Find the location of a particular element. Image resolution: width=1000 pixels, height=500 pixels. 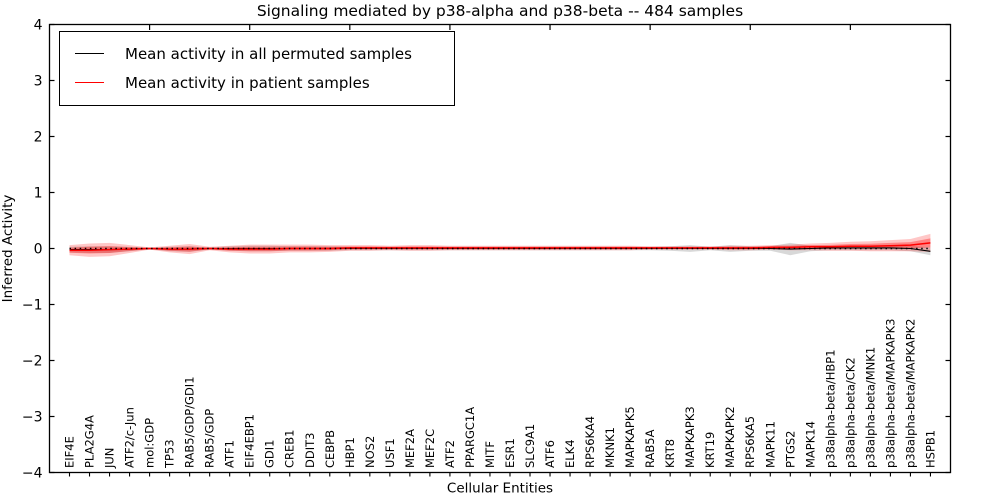

y-tick-labels: 4 3 2 1 0 −1 −2 −3 −4 is located at coordinates (32, 250).